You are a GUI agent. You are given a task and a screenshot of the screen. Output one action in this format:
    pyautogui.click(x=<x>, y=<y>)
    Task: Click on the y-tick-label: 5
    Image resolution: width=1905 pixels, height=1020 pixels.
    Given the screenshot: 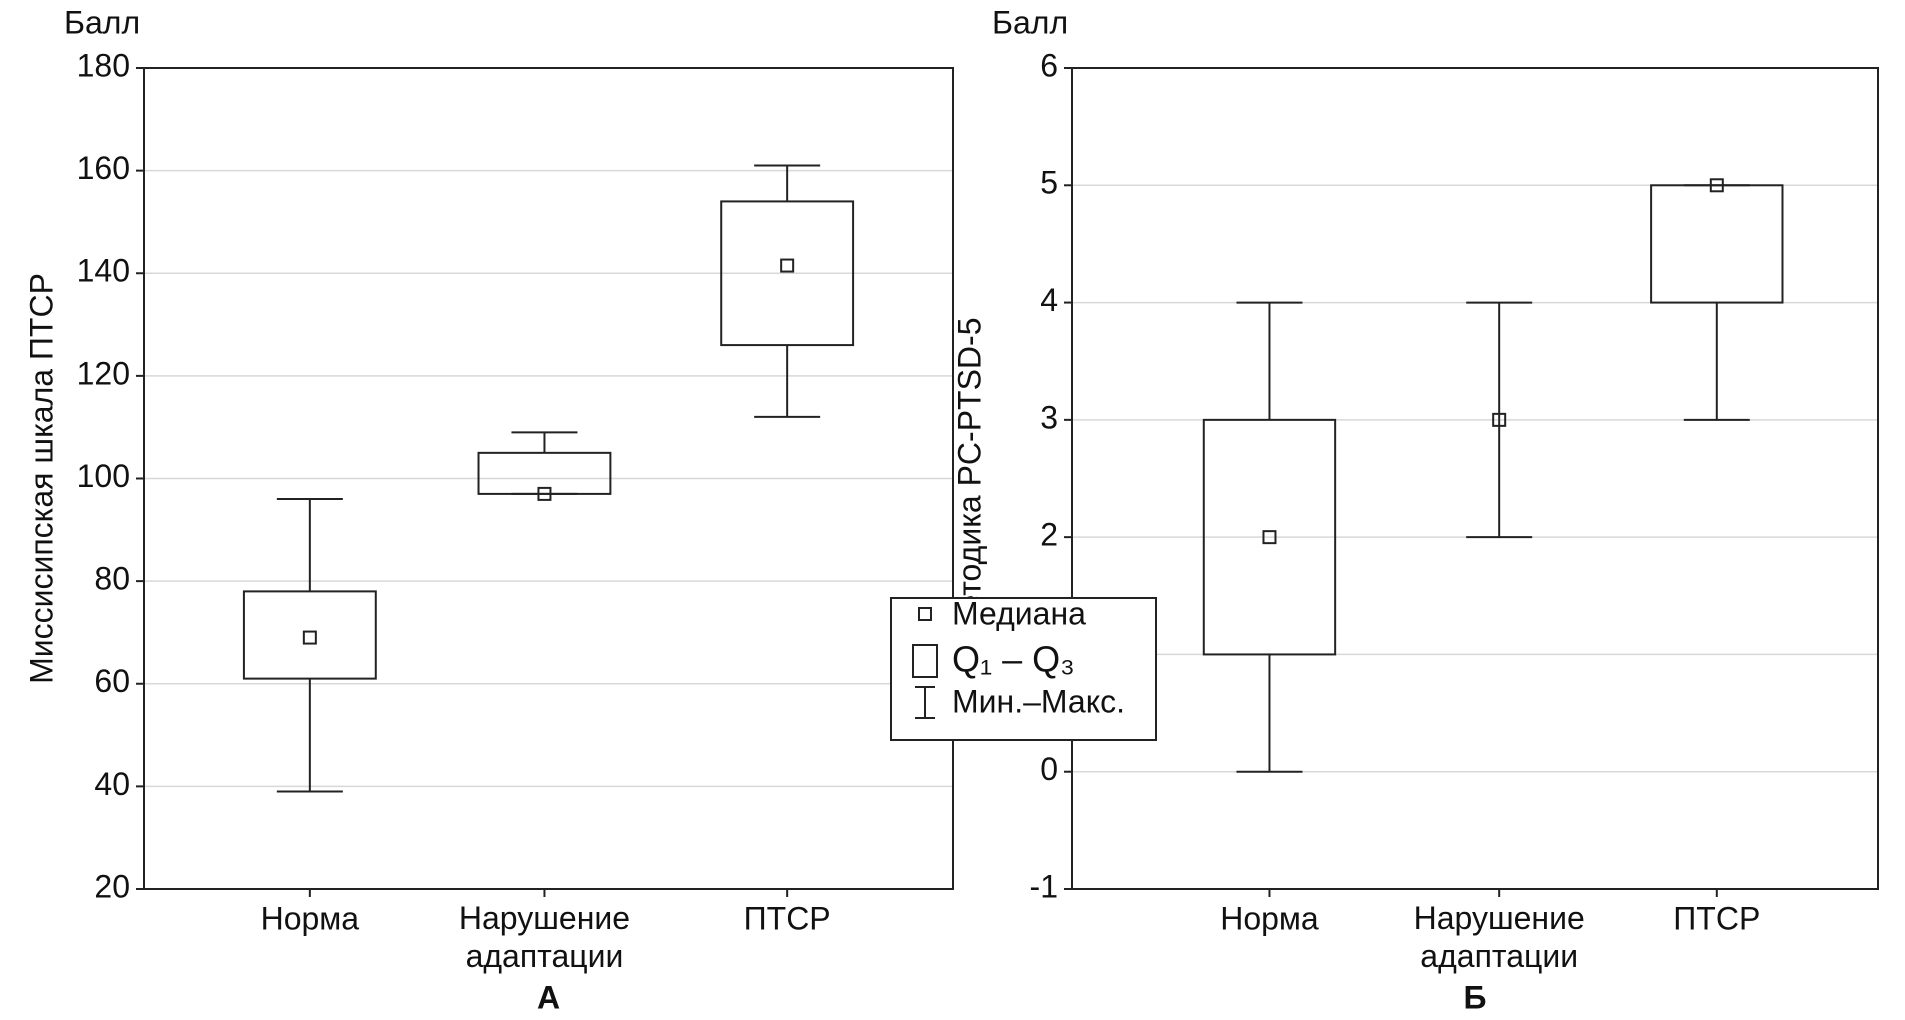 What is the action you would take?
    pyautogui.click(x=1049, y=183)
    